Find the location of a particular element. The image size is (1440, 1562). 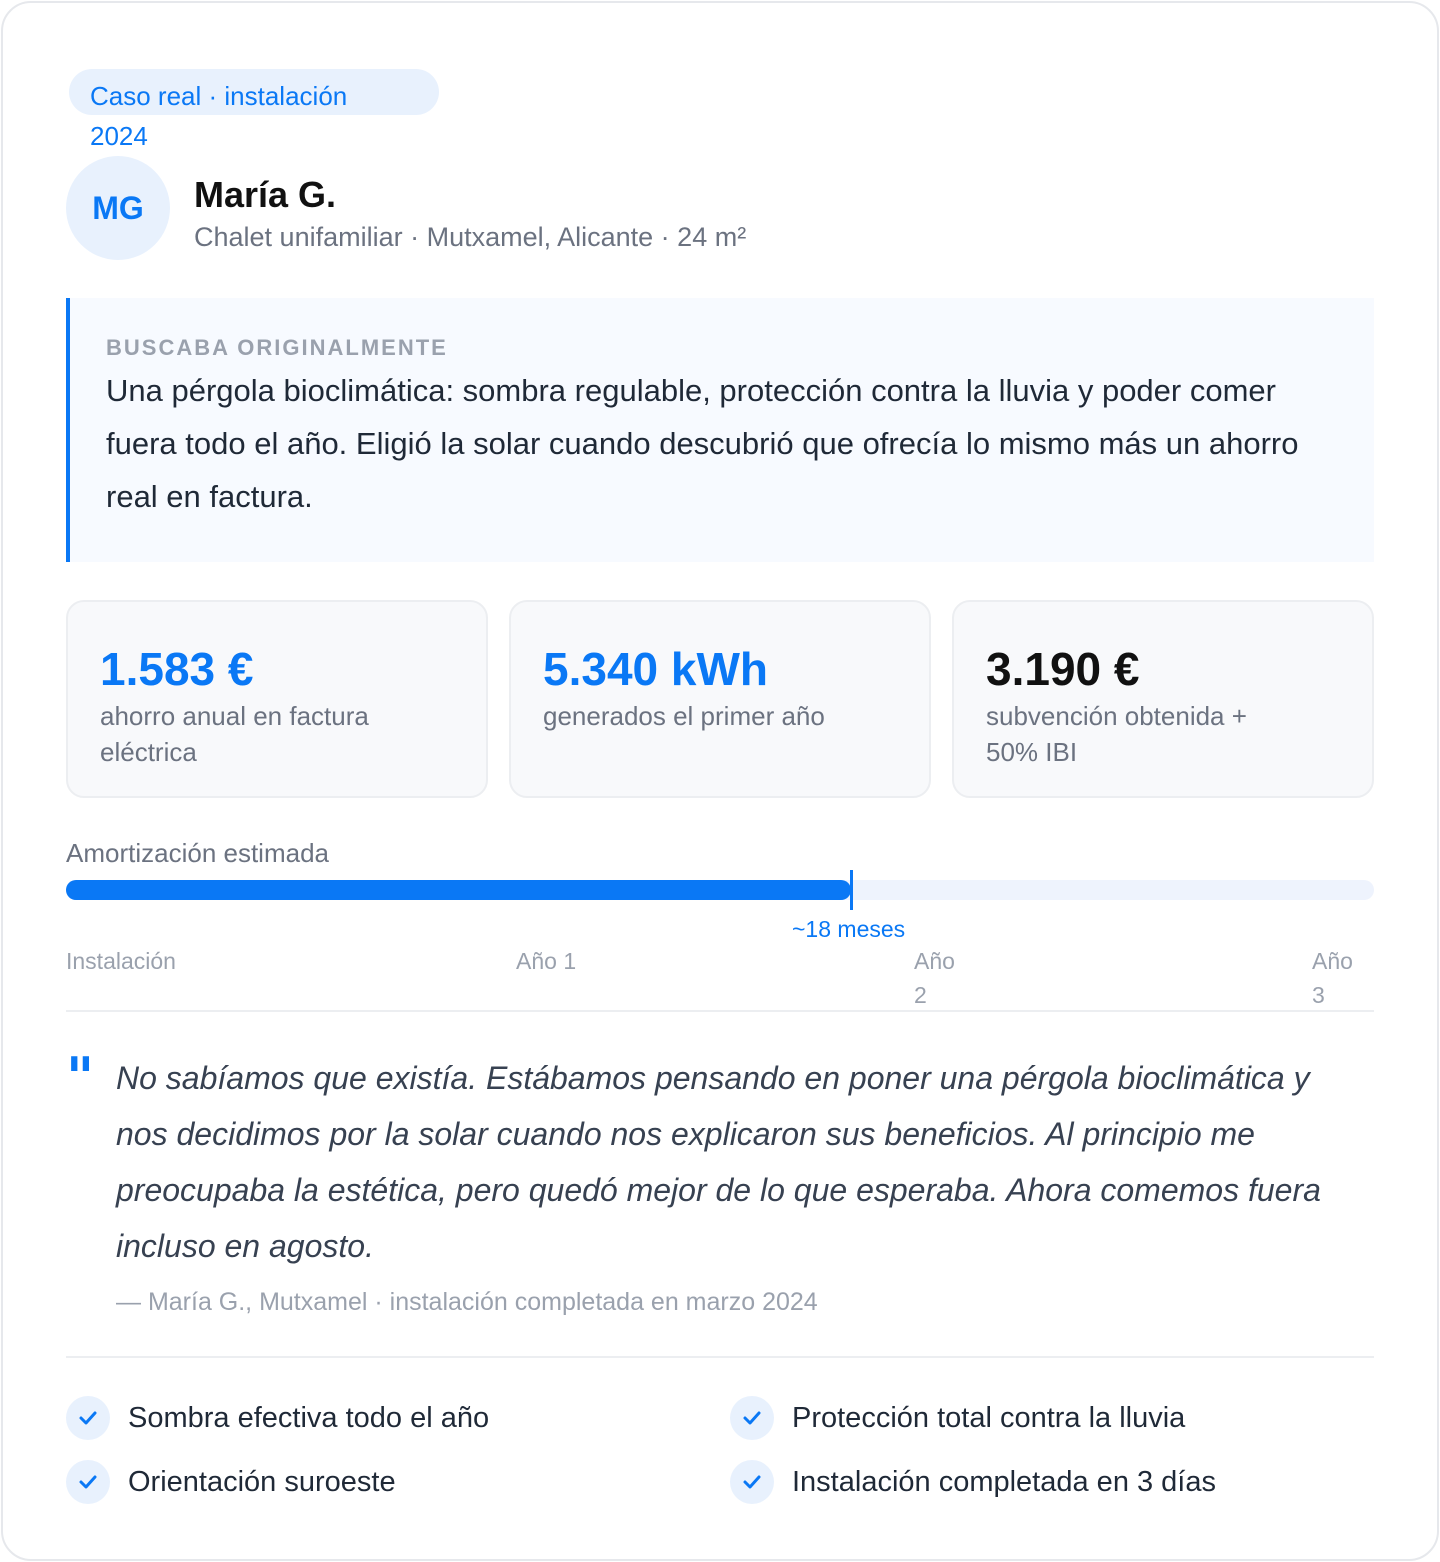

feature-label: Sombra efectiva todo el año is located at coordinates (309, 1417).